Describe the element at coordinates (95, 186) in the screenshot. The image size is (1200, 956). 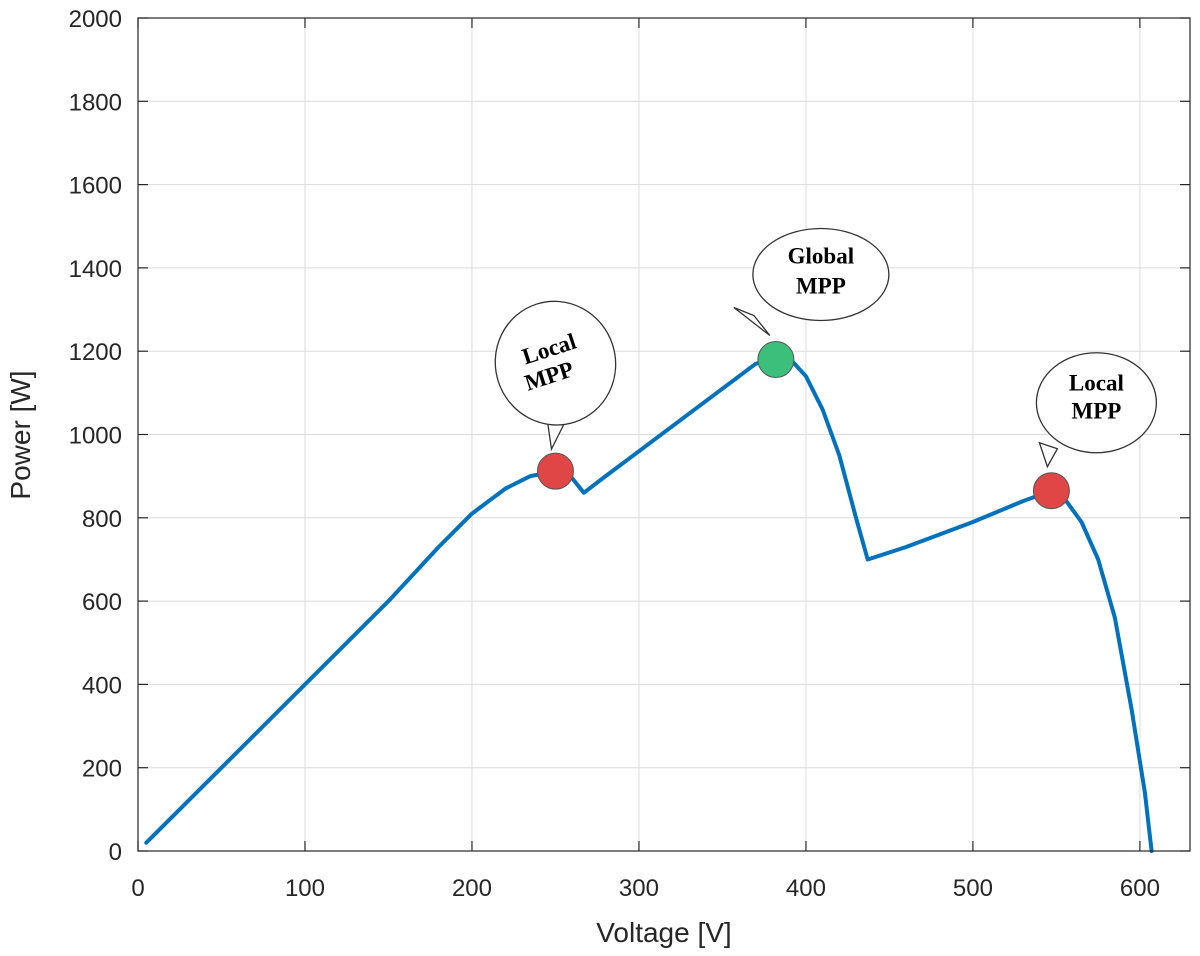
I see `y-tick-label: 1600` at that location.